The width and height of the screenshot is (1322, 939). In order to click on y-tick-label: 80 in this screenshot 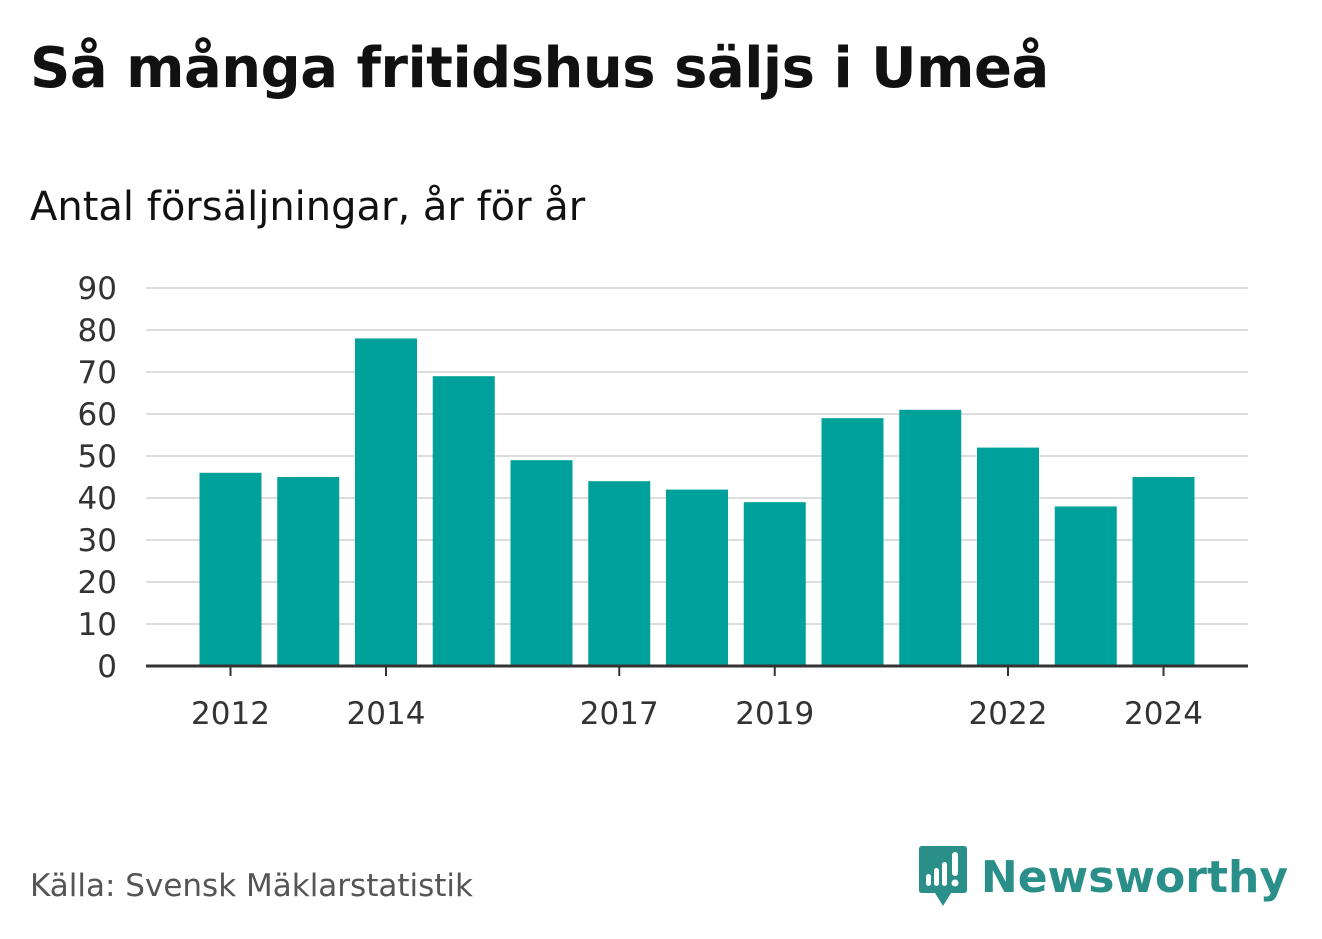, I will do `click(97, 331)`.